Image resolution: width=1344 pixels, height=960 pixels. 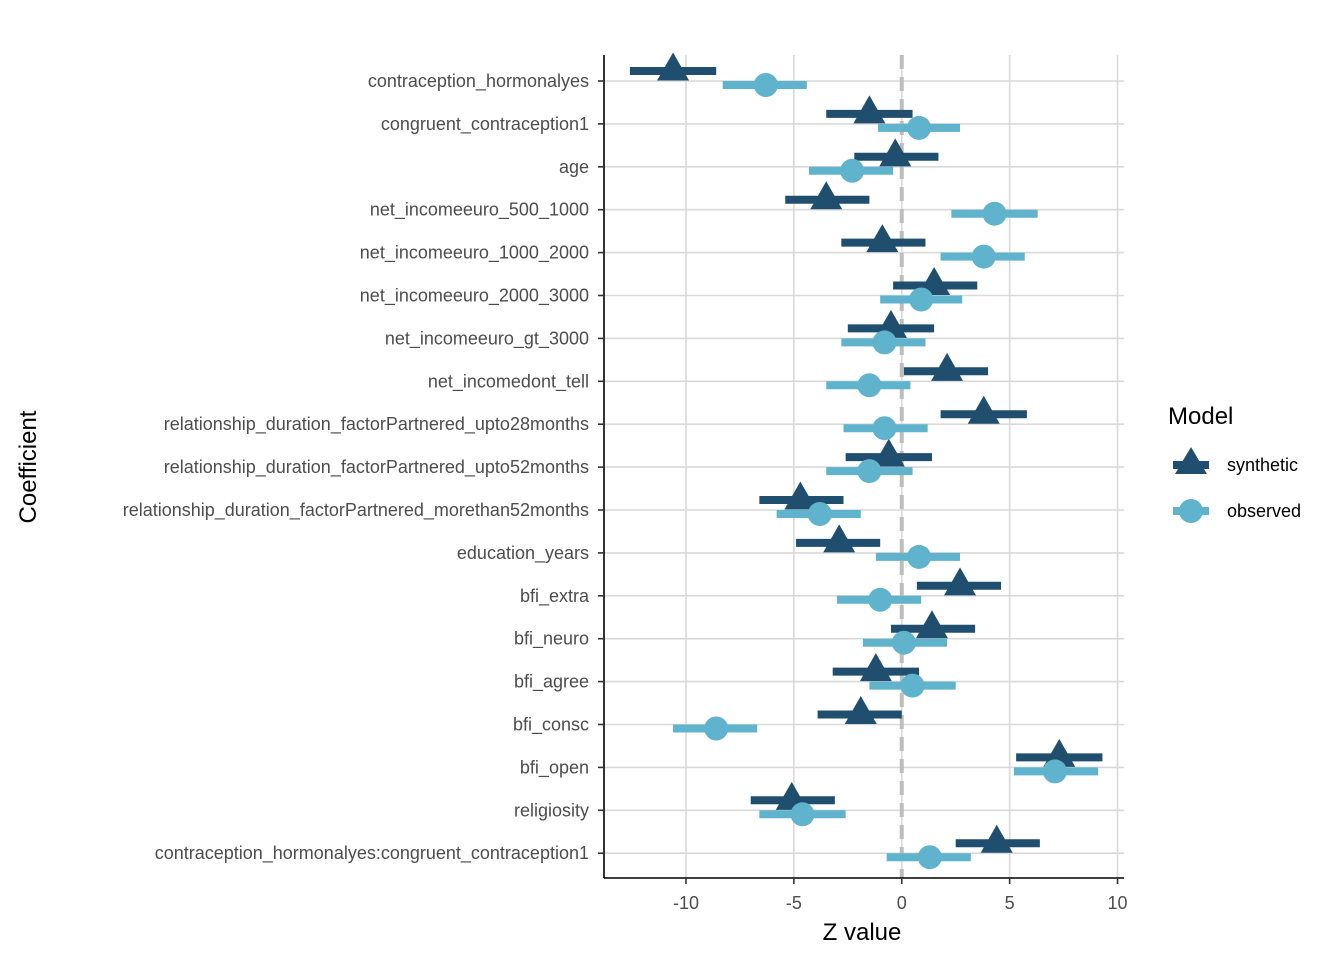 I want to click on legend-circle-icon, so click(x=1191, y=511).